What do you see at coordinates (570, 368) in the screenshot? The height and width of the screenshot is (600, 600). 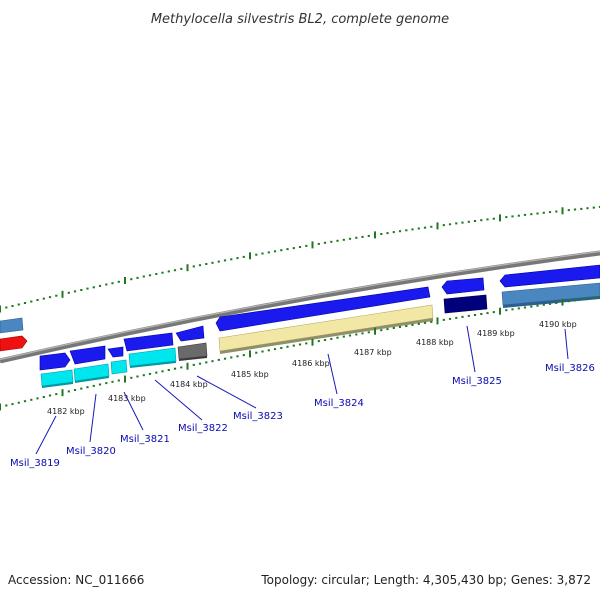 I see `gene-label-msil-3826: Msil_3826` at bounding box center [570, 368].